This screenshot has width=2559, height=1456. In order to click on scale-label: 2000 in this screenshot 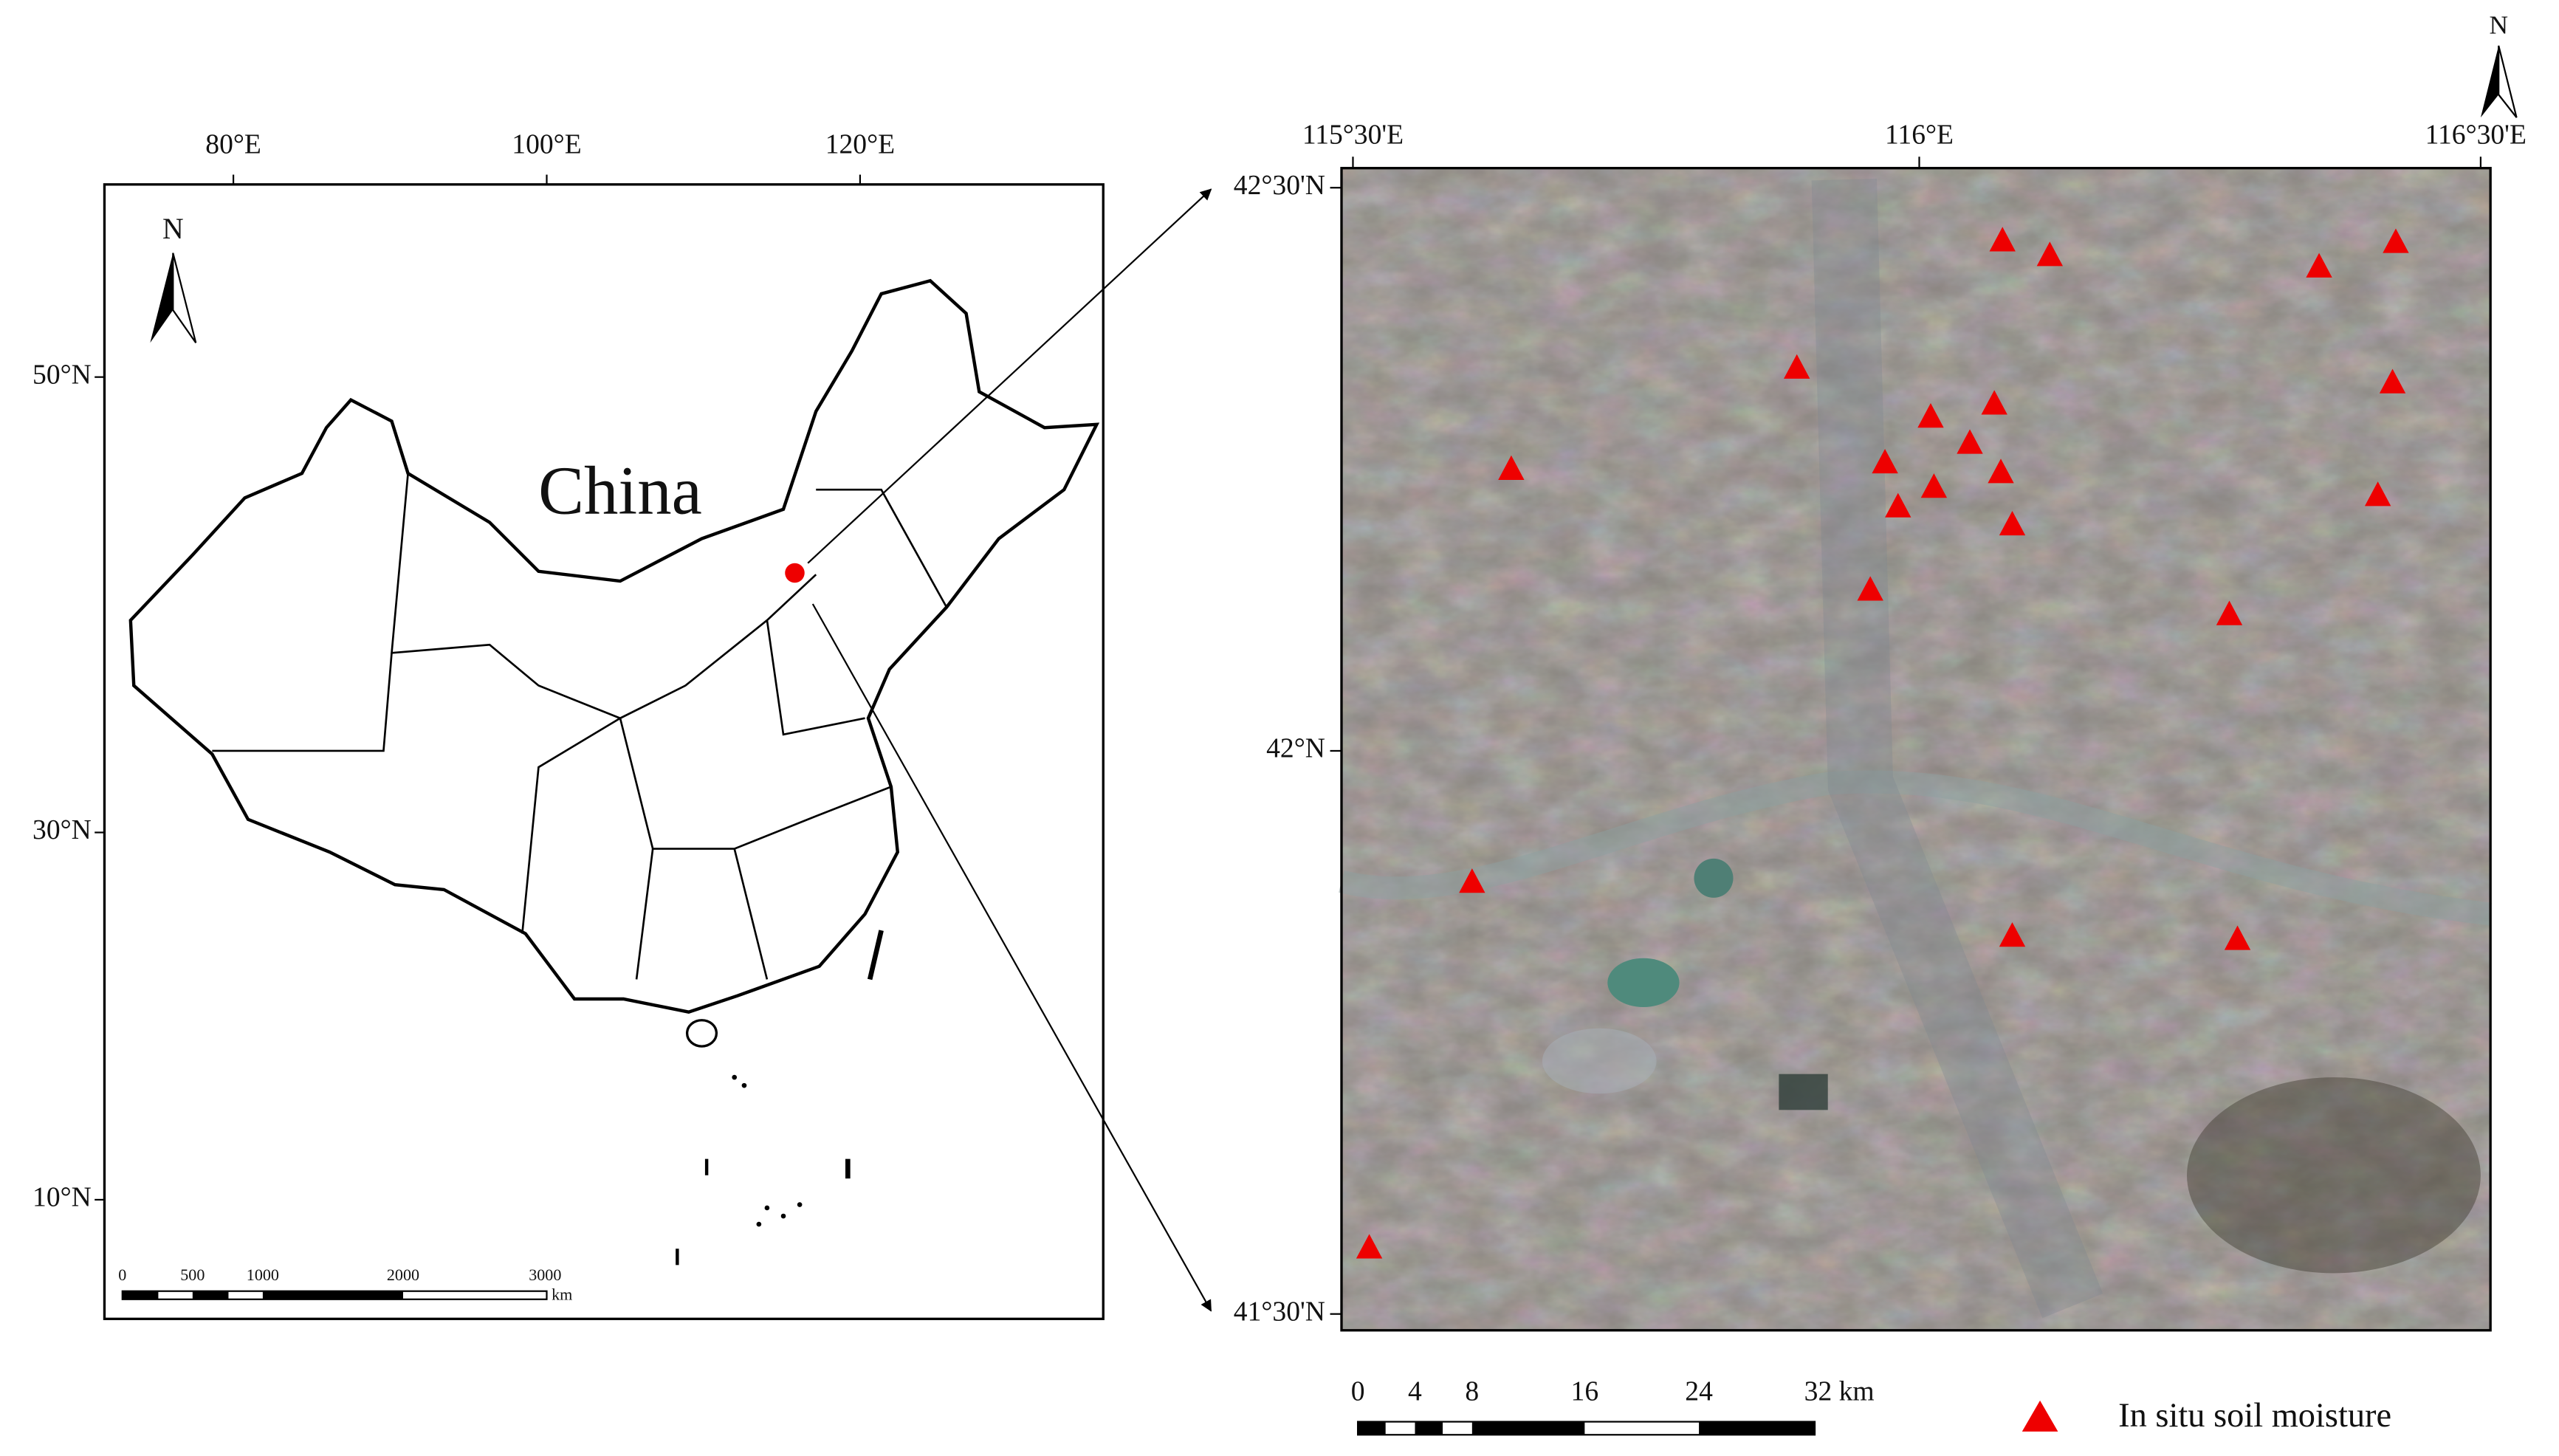, I will do `click(403, 1275)`.